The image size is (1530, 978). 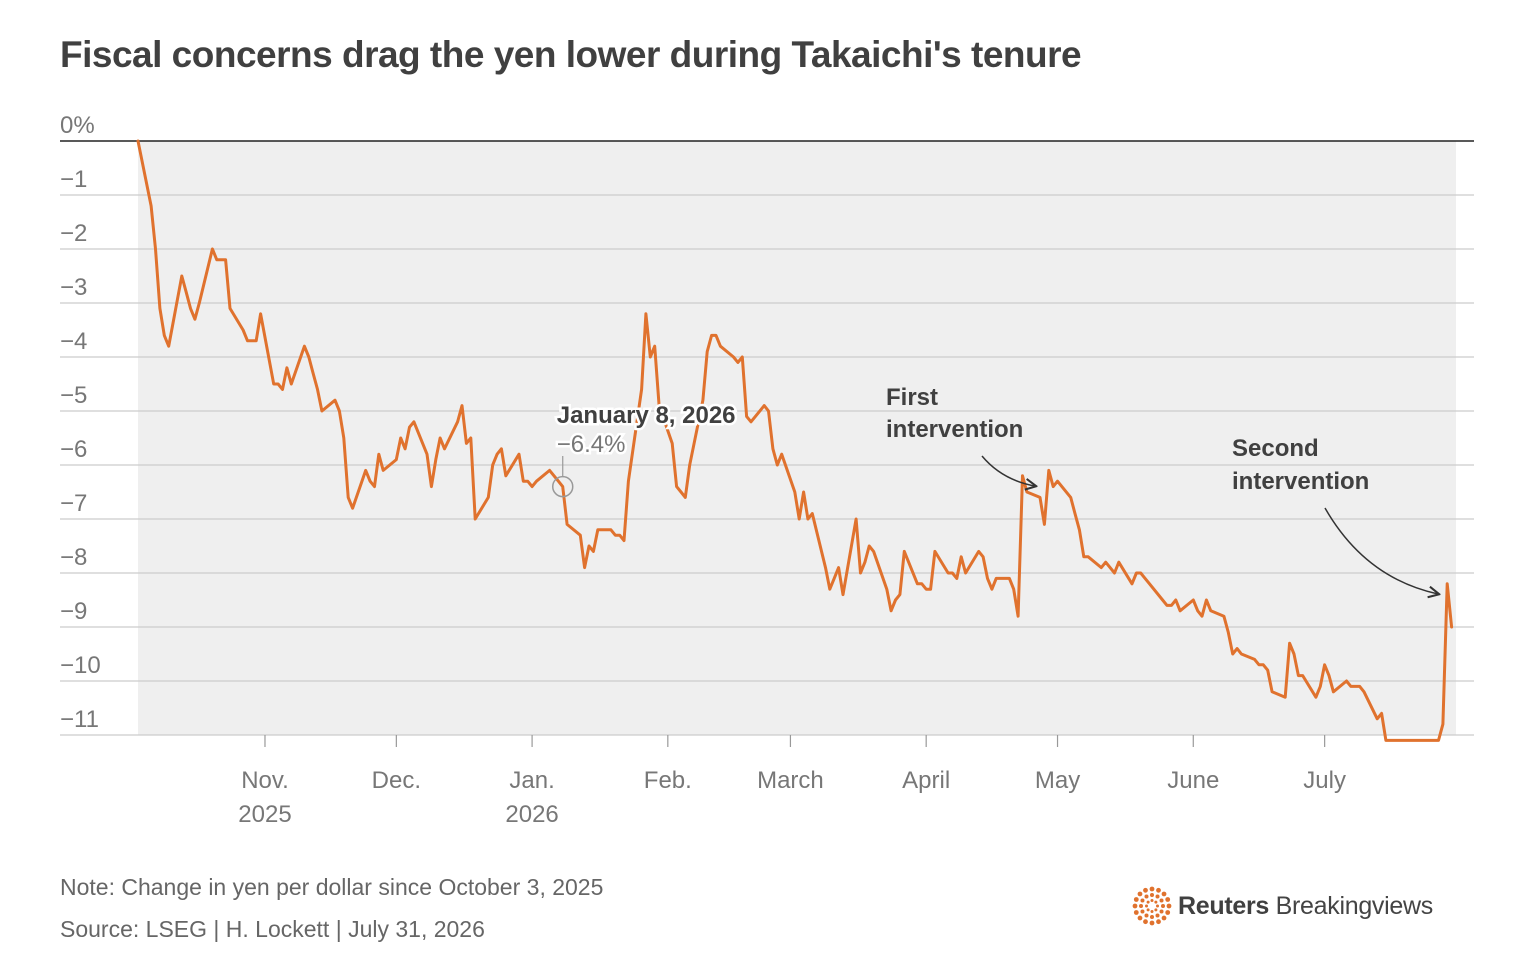 What do you see at coordinates (1381, 550) in the screenshot?
I see `second-intervention-arrow` at bounding box center [1381, 550].